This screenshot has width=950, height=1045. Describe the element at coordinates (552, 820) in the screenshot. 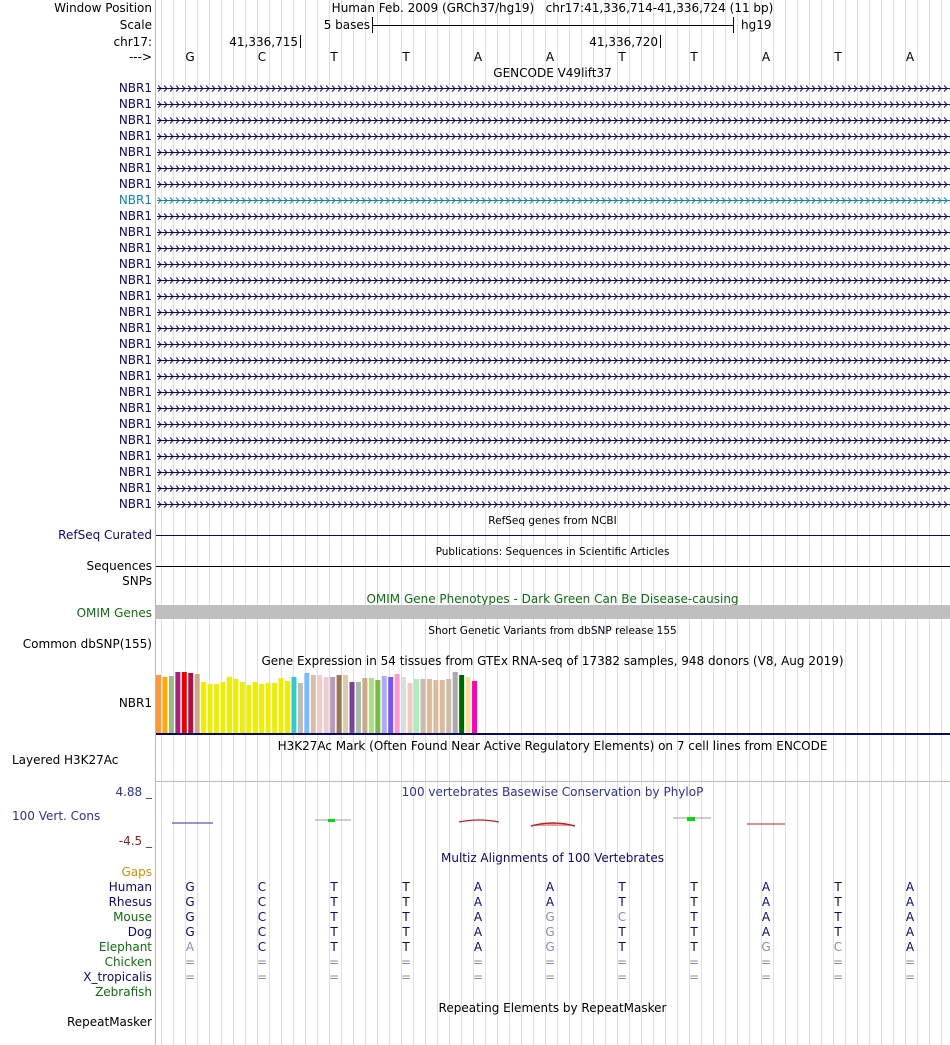

I see `phylop-conservation-plot` at that location.